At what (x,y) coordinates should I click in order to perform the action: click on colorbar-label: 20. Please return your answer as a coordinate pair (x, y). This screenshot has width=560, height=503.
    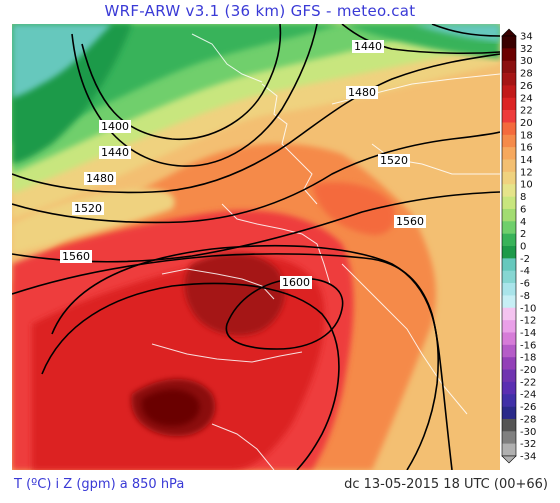
    Looking at the image, I should click on (526, 123).